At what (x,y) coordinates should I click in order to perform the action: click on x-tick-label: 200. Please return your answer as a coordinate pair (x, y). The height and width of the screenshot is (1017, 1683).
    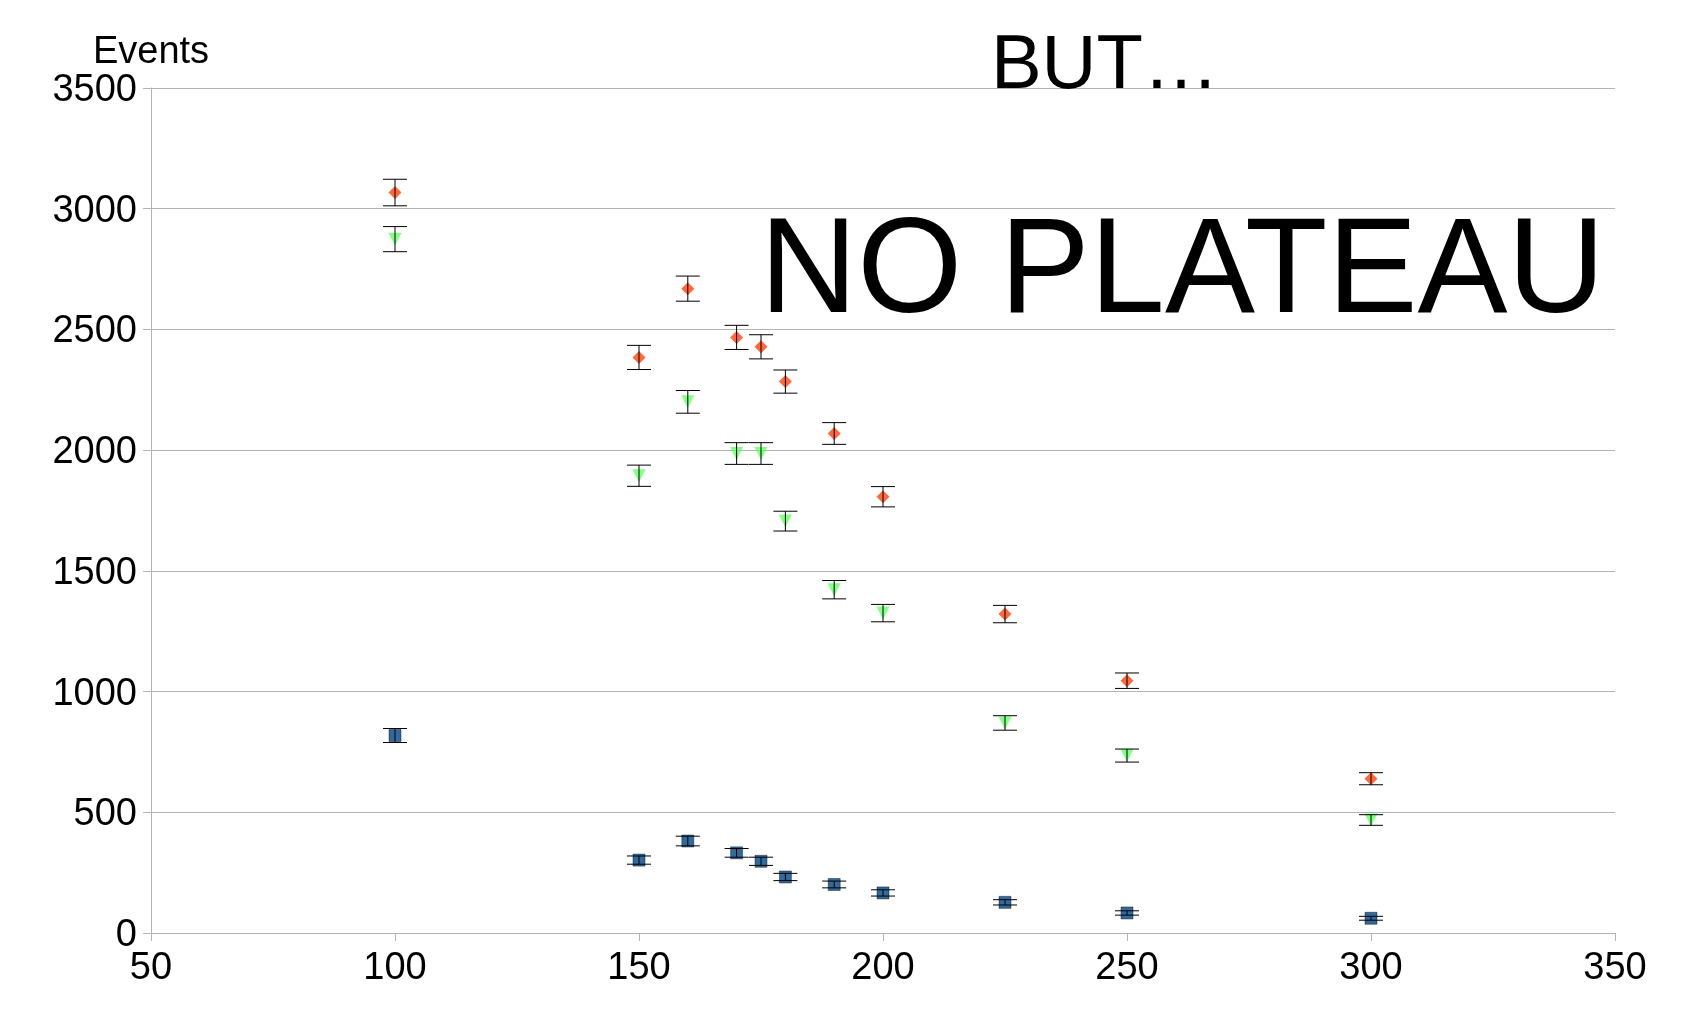
    Looking at the image, I should click on (883, 966).